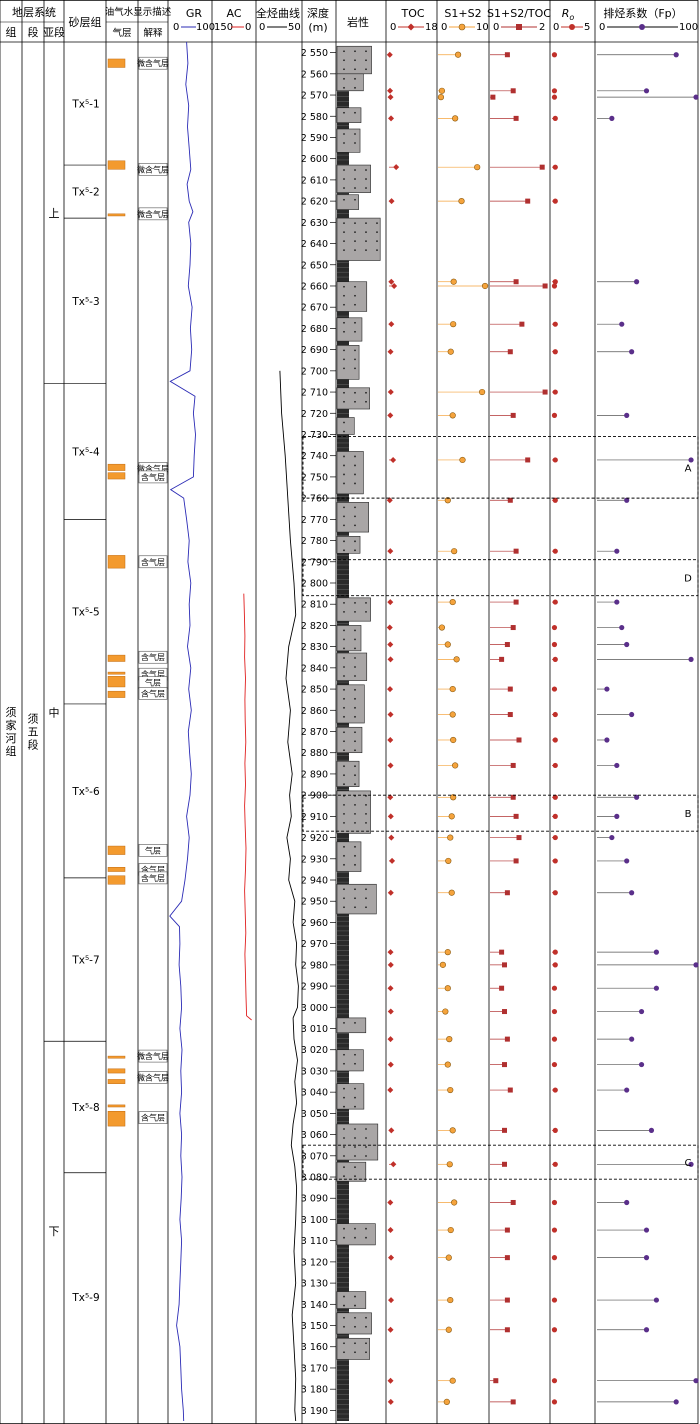 Image resolution: width=700 pixels, height=1424 pixels. What do you see at coordinates (314, 244) in the screenshot?
I see `depth-label: 2 640` at bounding box center [314, 244].